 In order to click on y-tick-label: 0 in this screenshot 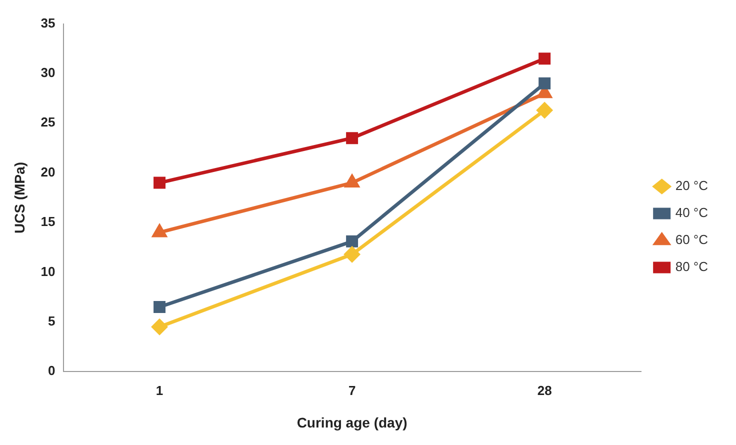, I will do `click(52, 370)`.